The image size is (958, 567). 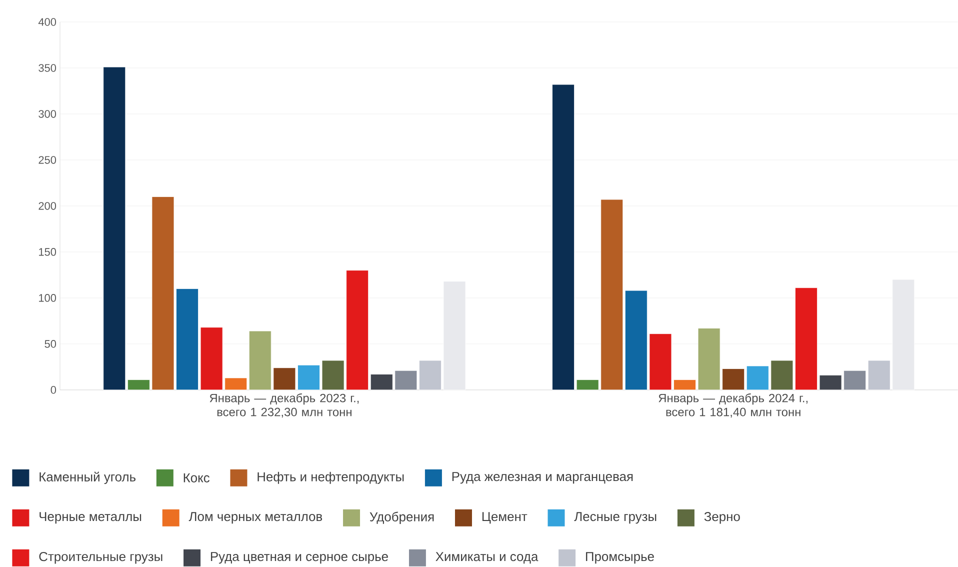 I want to click on y-tick-label: 50, so click(x=50, y=344).